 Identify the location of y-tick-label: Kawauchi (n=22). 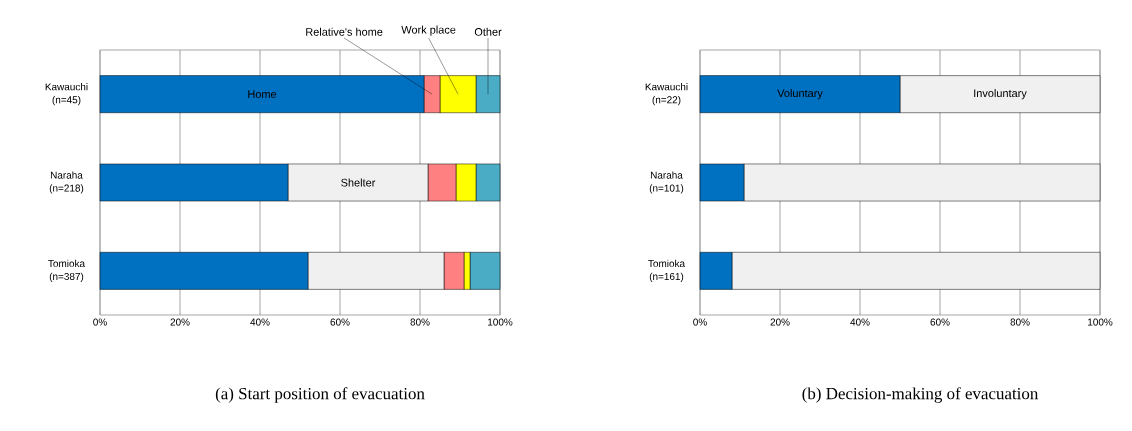
(666, 94).